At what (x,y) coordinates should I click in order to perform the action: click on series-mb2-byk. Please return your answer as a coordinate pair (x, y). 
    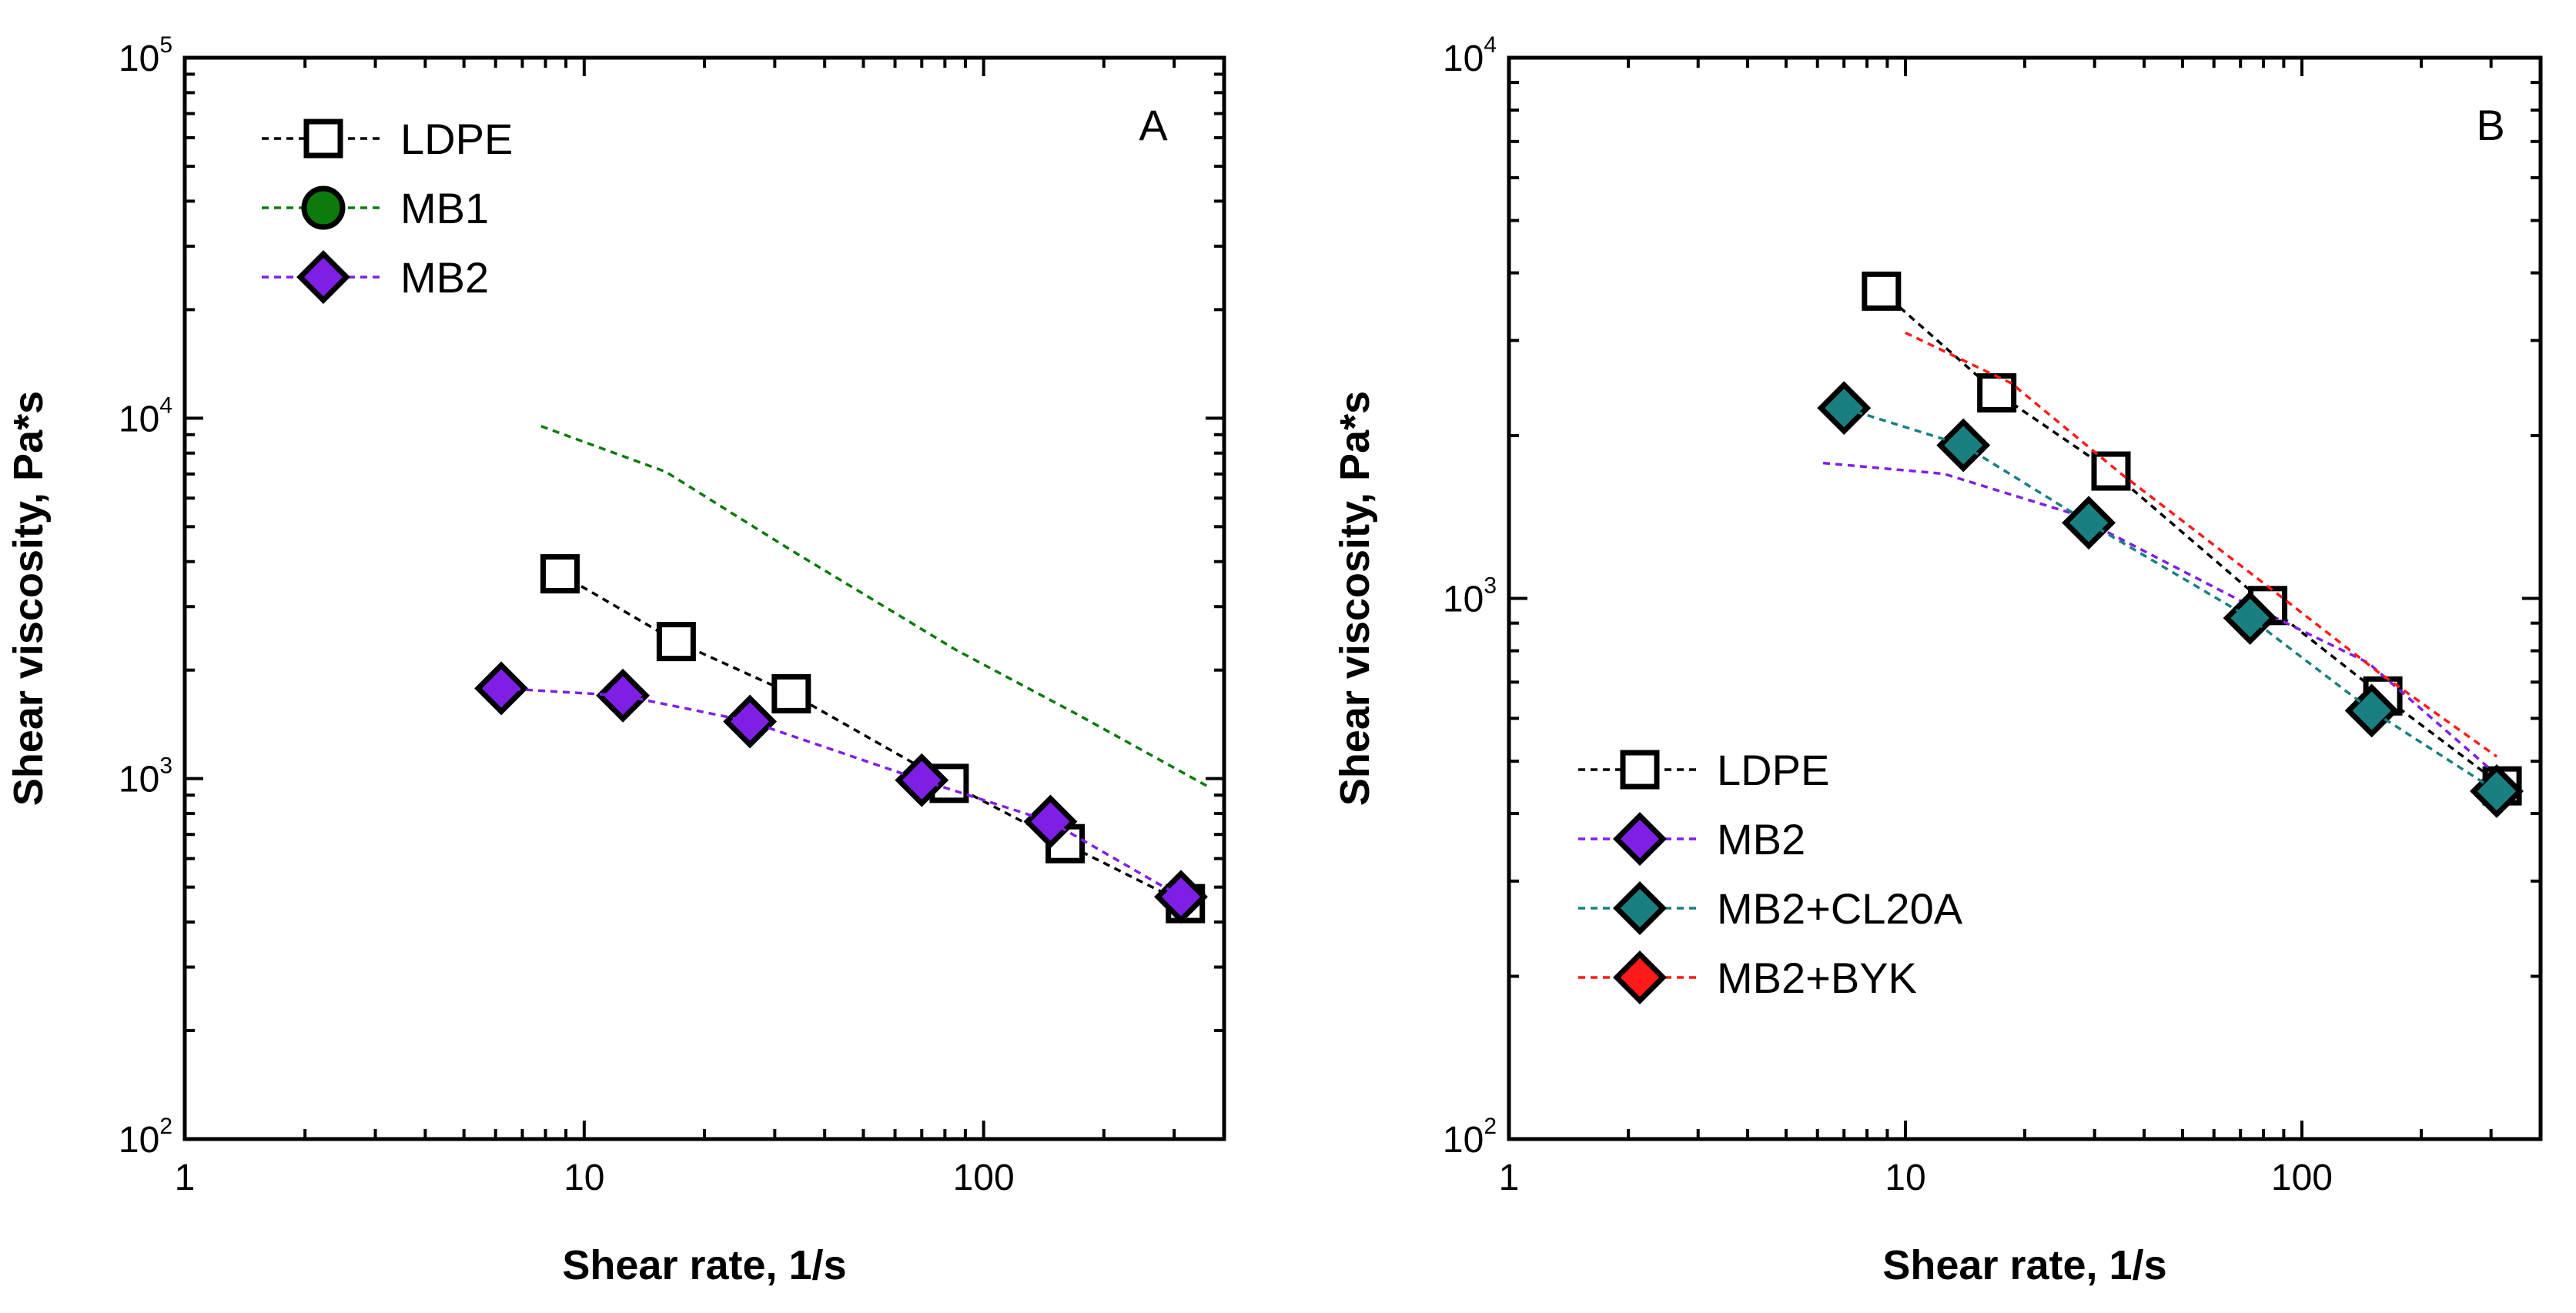
    Looking at the image, I should click on (2201, 544).